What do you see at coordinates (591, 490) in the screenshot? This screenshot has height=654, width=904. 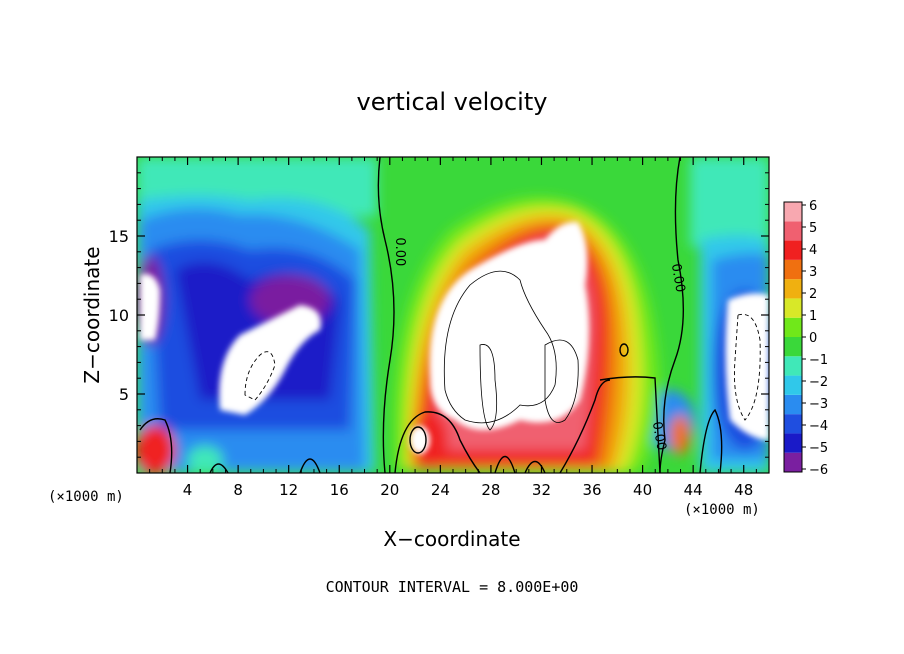 I see `x-tick-label: 36` at bounding box center [591, 490].